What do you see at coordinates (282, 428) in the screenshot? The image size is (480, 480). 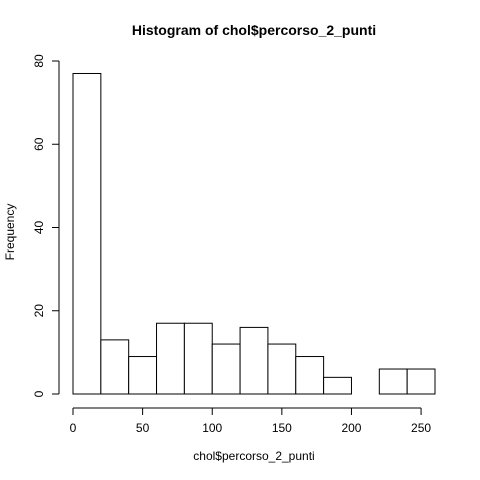 I see `x-tick-label: 150` at bounding box center [282, 428].